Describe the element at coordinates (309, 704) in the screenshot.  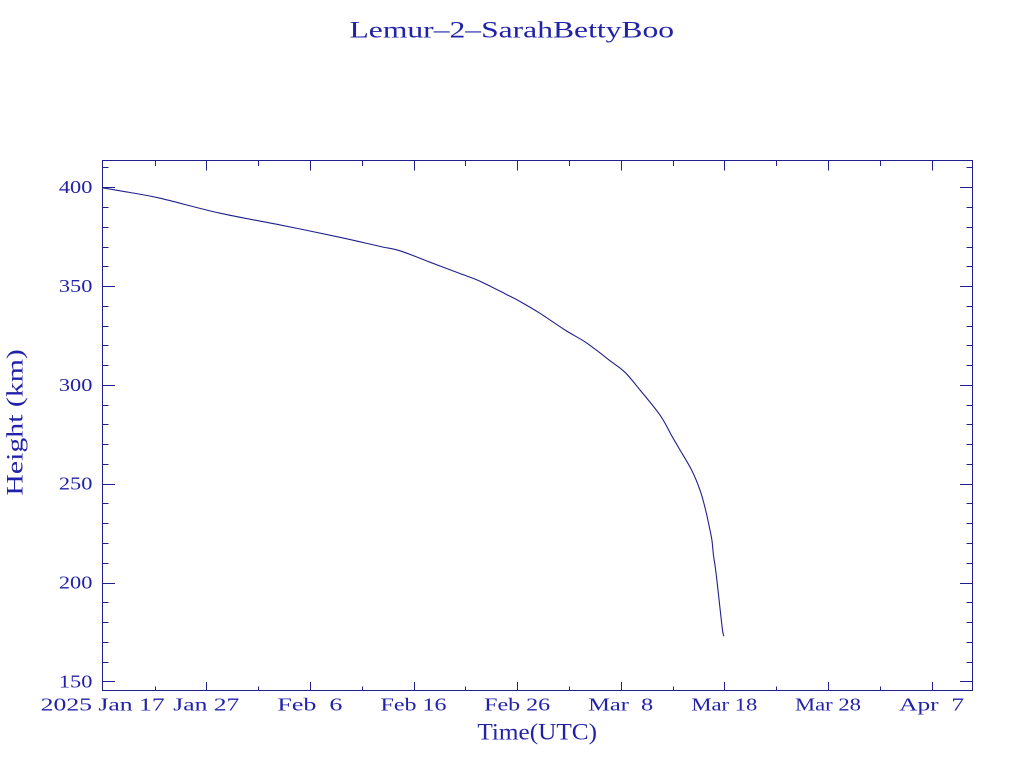
I see `svg-text: Feb 6` at that location.